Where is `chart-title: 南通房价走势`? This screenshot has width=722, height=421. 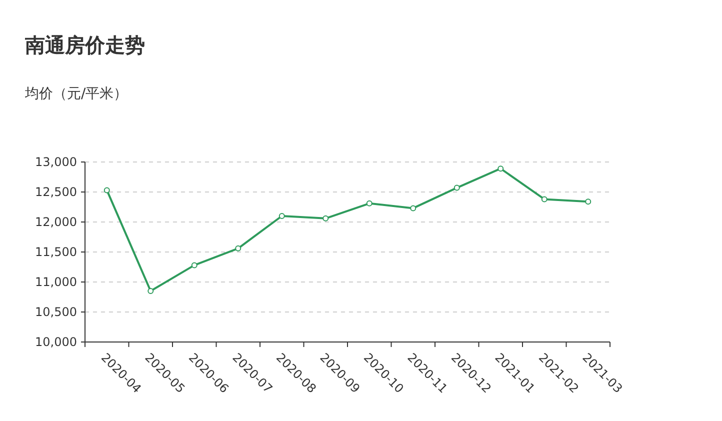 chart-title: 南通房价走势 is located at coordinates (84, 45).